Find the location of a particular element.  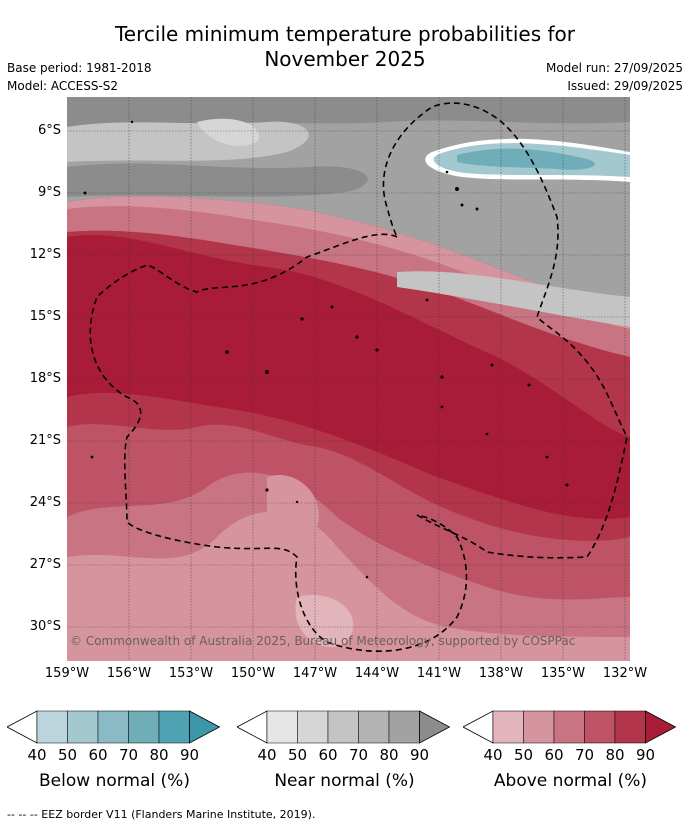

lon-label: 144°W is located at coordinates (377, 673).